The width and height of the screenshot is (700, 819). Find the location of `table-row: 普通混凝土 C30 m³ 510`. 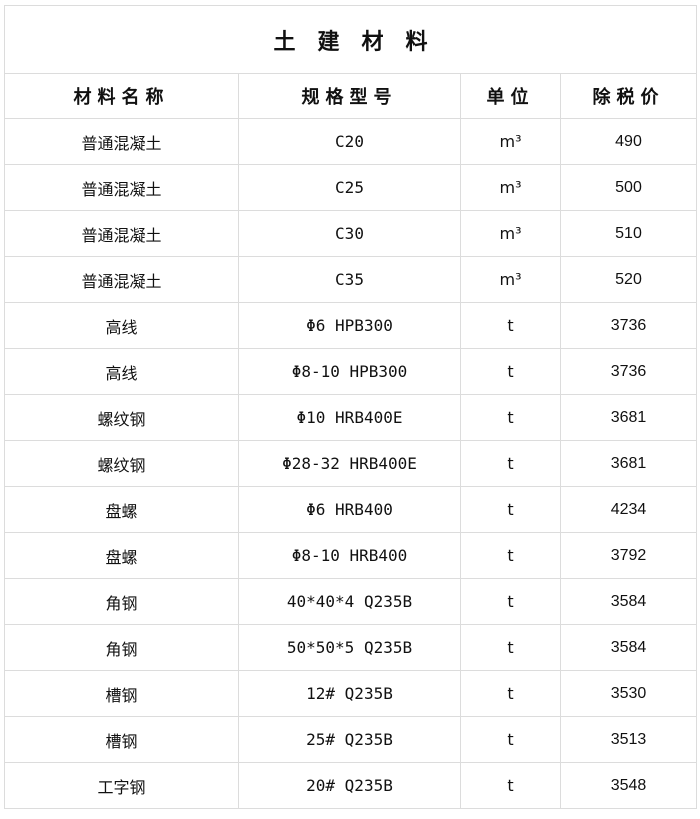

table-row: 普通混凝土 C30 m³ 510 is located at coordinates (351, 233).